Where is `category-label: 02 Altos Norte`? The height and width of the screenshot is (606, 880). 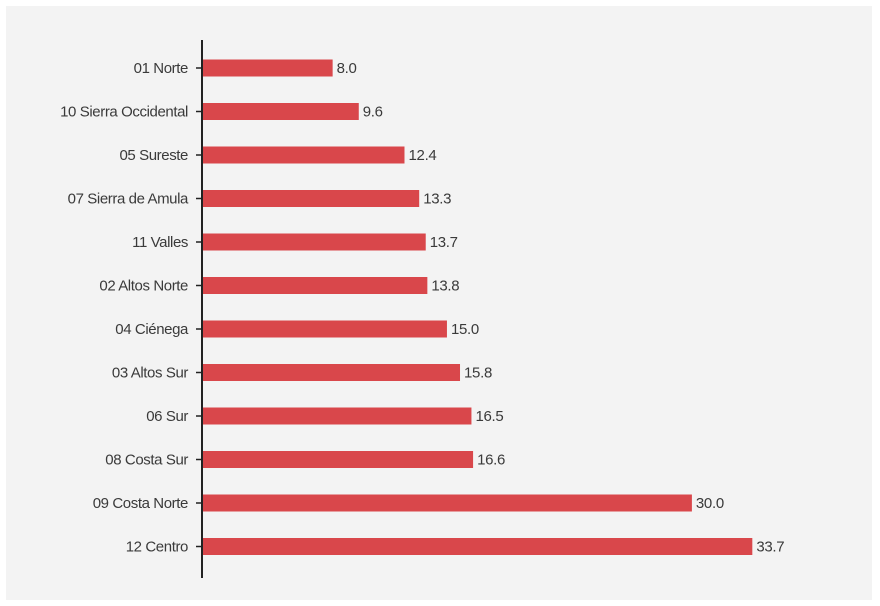 category-label: 02 Altos Norte is located at coordinates (143, 286).